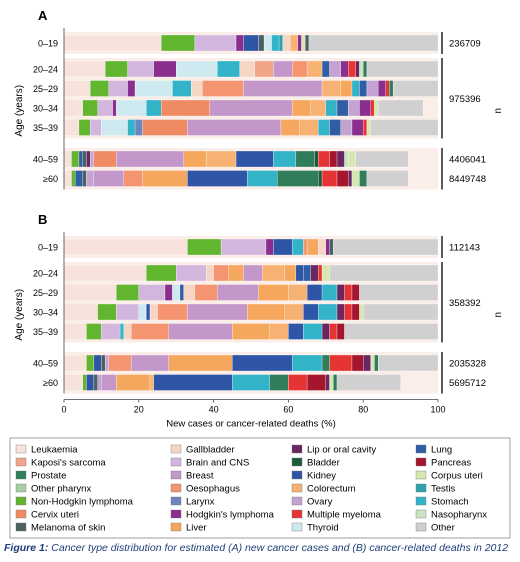  Describe the element at coordinates (372, 363) in the screenshot. I see `panel-b-bar-40-59-corpus-uteri` at that location.